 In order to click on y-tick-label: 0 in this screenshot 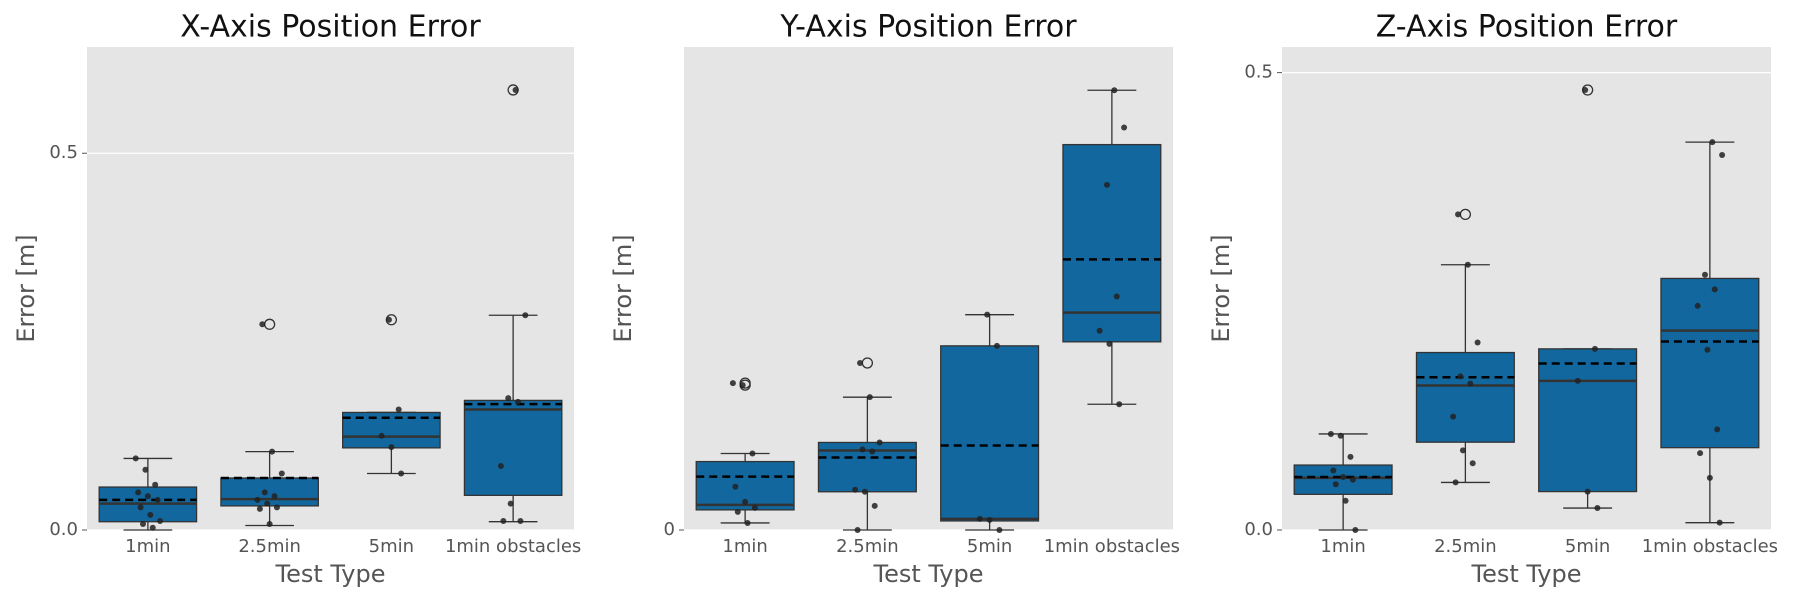, I will do `click(669, 529)`.